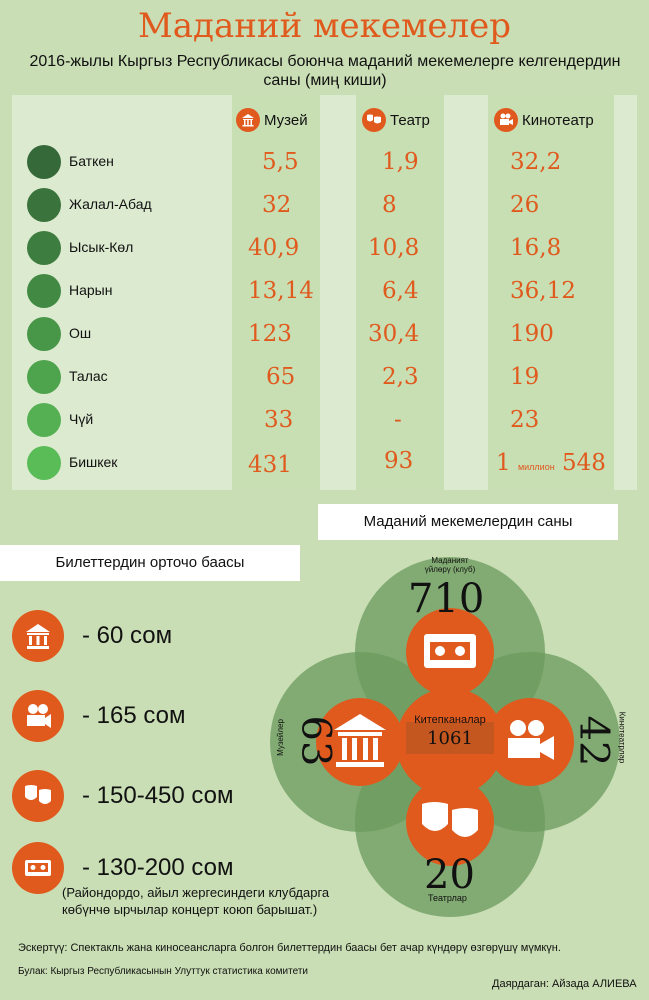 The height and width of the screenshot is (1000, 649). Describe the element at coordinates (281, 291) in the screenshot. I see `museum-value: 13,14` at that location.